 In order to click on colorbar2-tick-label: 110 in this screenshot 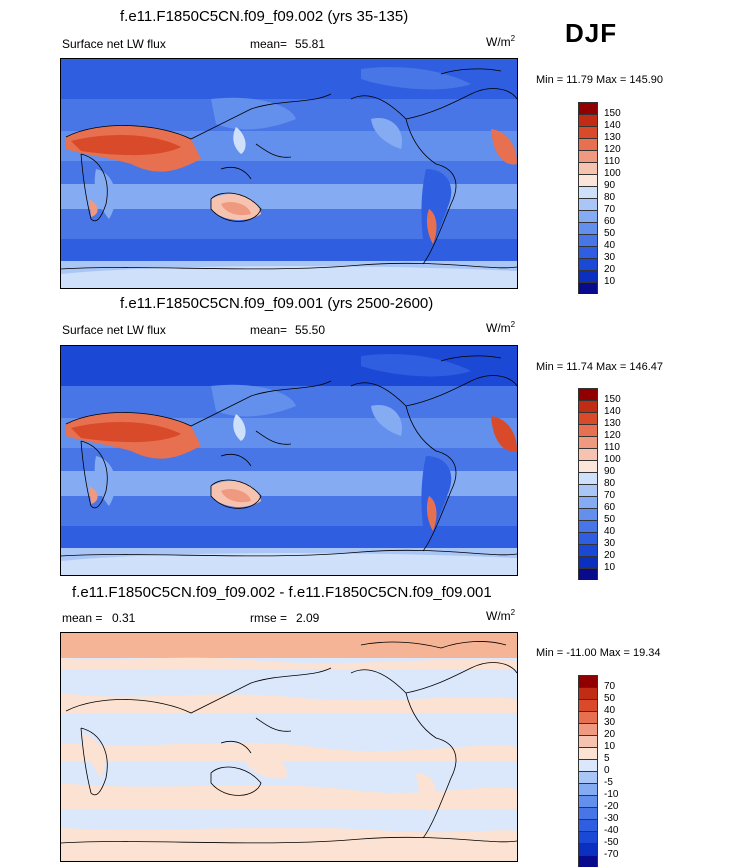, I will do `click(612, 447)`.